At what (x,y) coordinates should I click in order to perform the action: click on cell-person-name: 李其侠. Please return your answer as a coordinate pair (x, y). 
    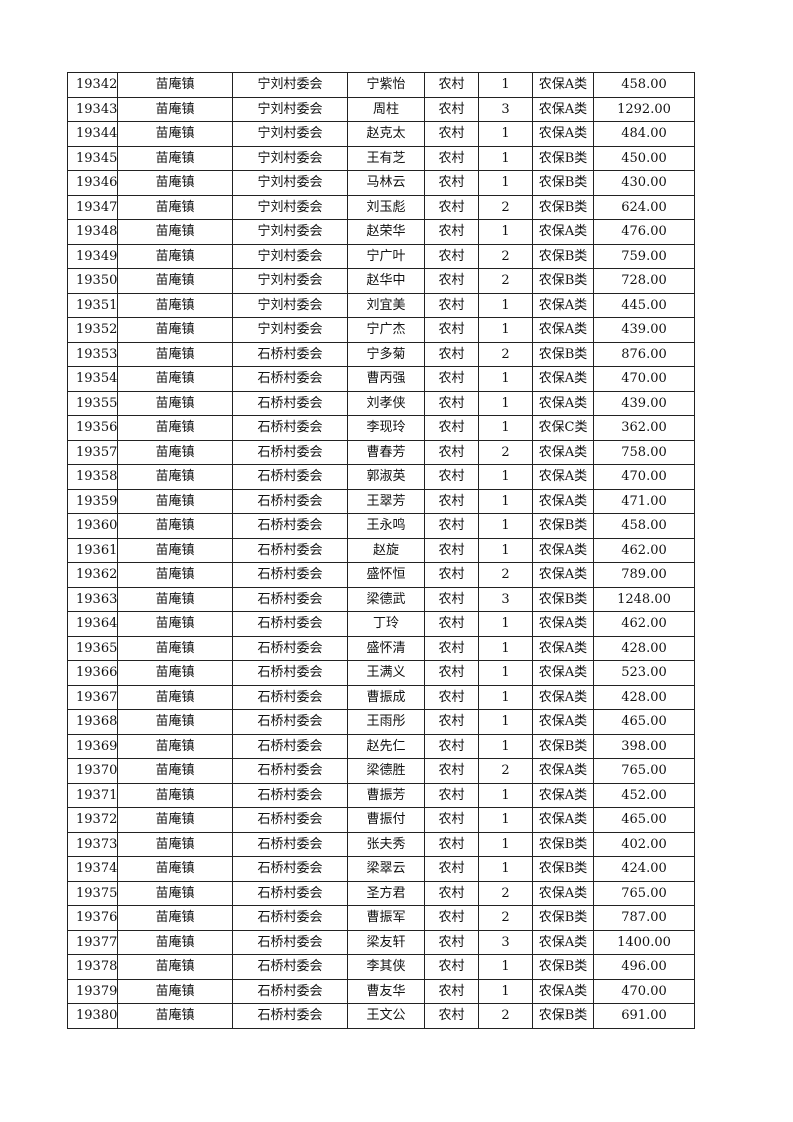
    Looking at the image, I should click on (386, 967).